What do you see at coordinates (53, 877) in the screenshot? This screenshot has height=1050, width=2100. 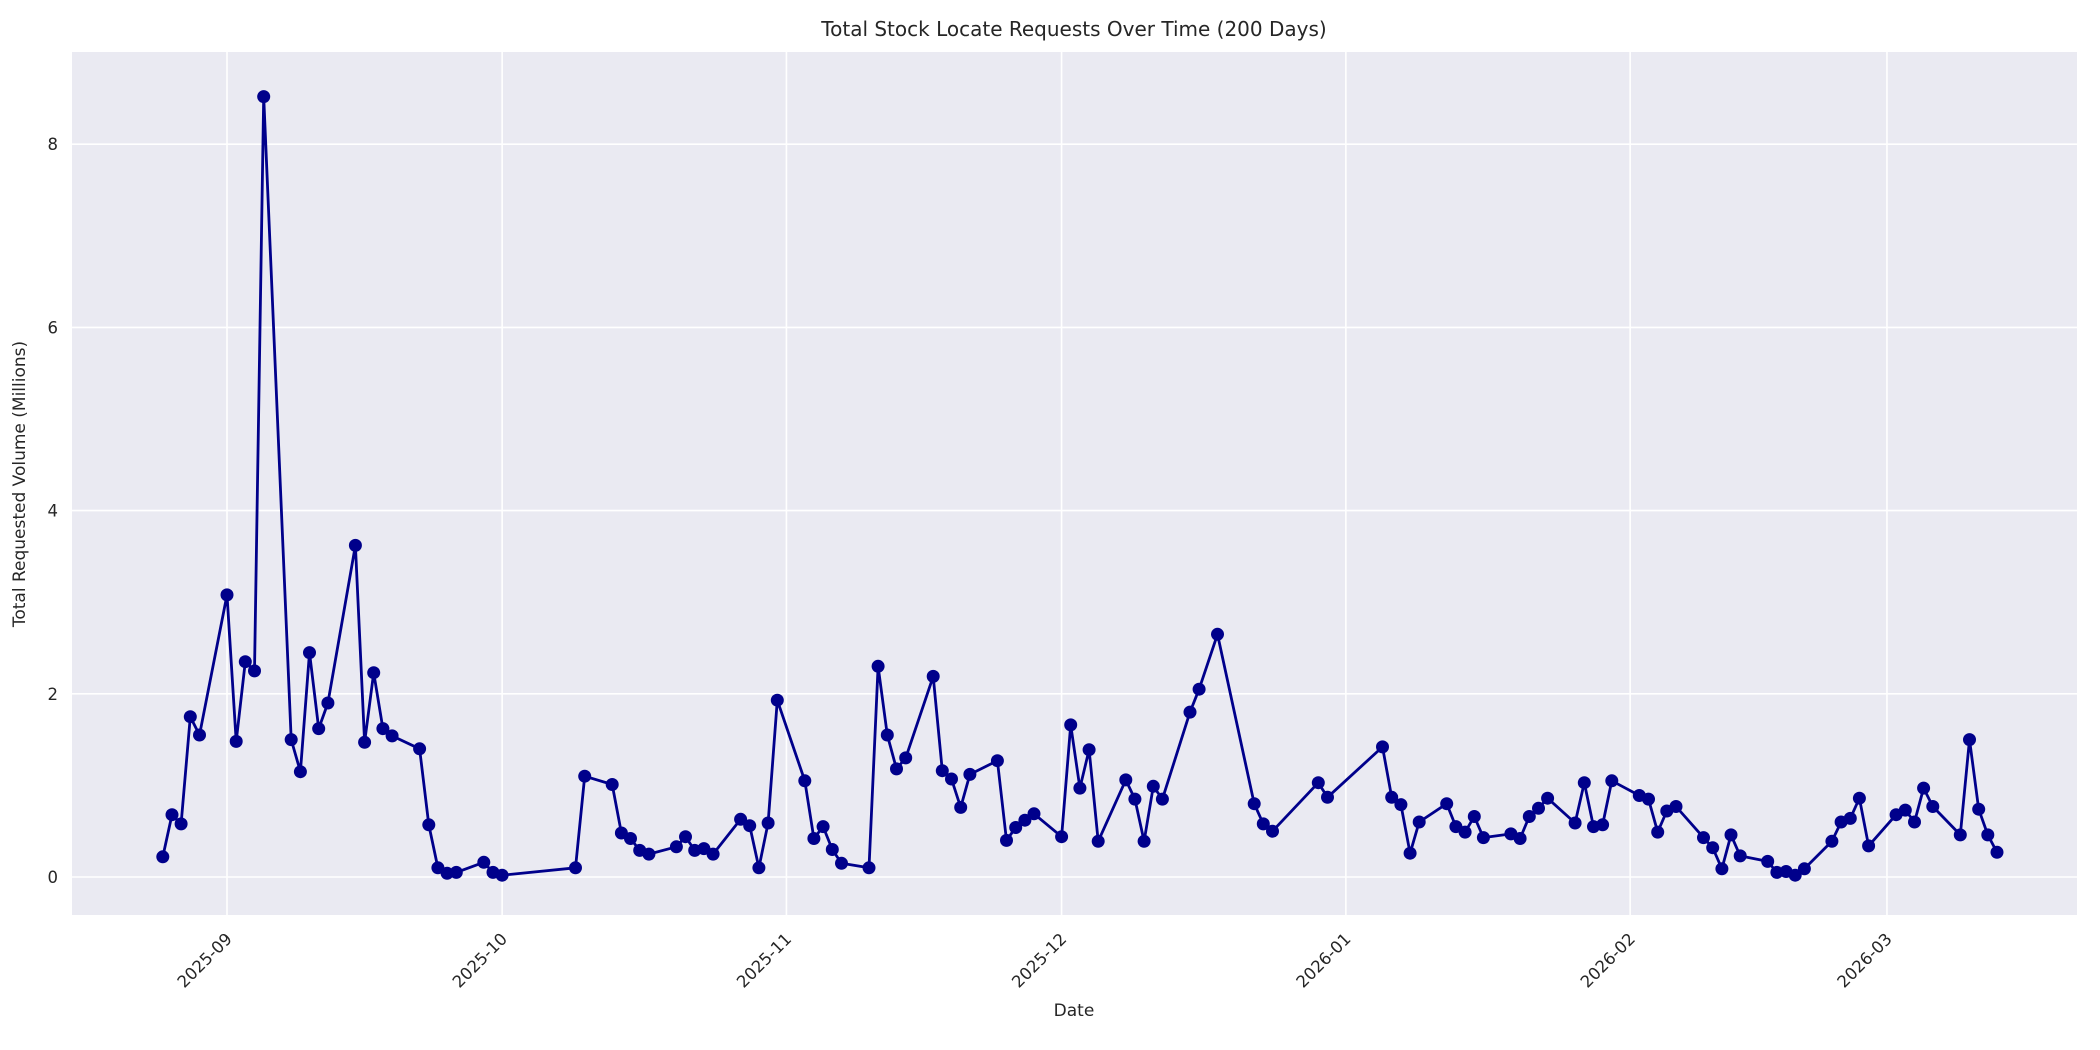 I see `y-tick-label: 0` at bounding box center [53, 877].